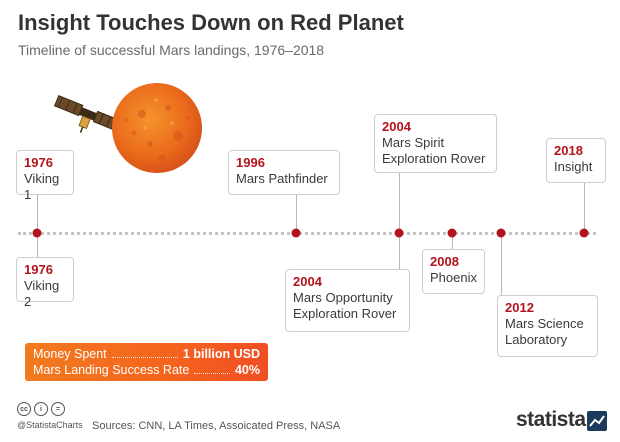  What do you see at coordinates (111, 370) in the screenshot?
I see `stat-label: Mars Landing Success Rate` at bounding box center [111, 370].